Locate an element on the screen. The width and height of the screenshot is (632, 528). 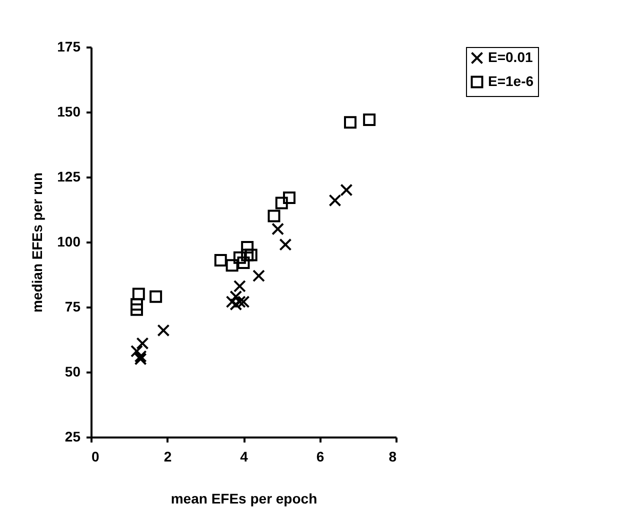
x-tick-label: 6 is located at coordinates (320, 456).